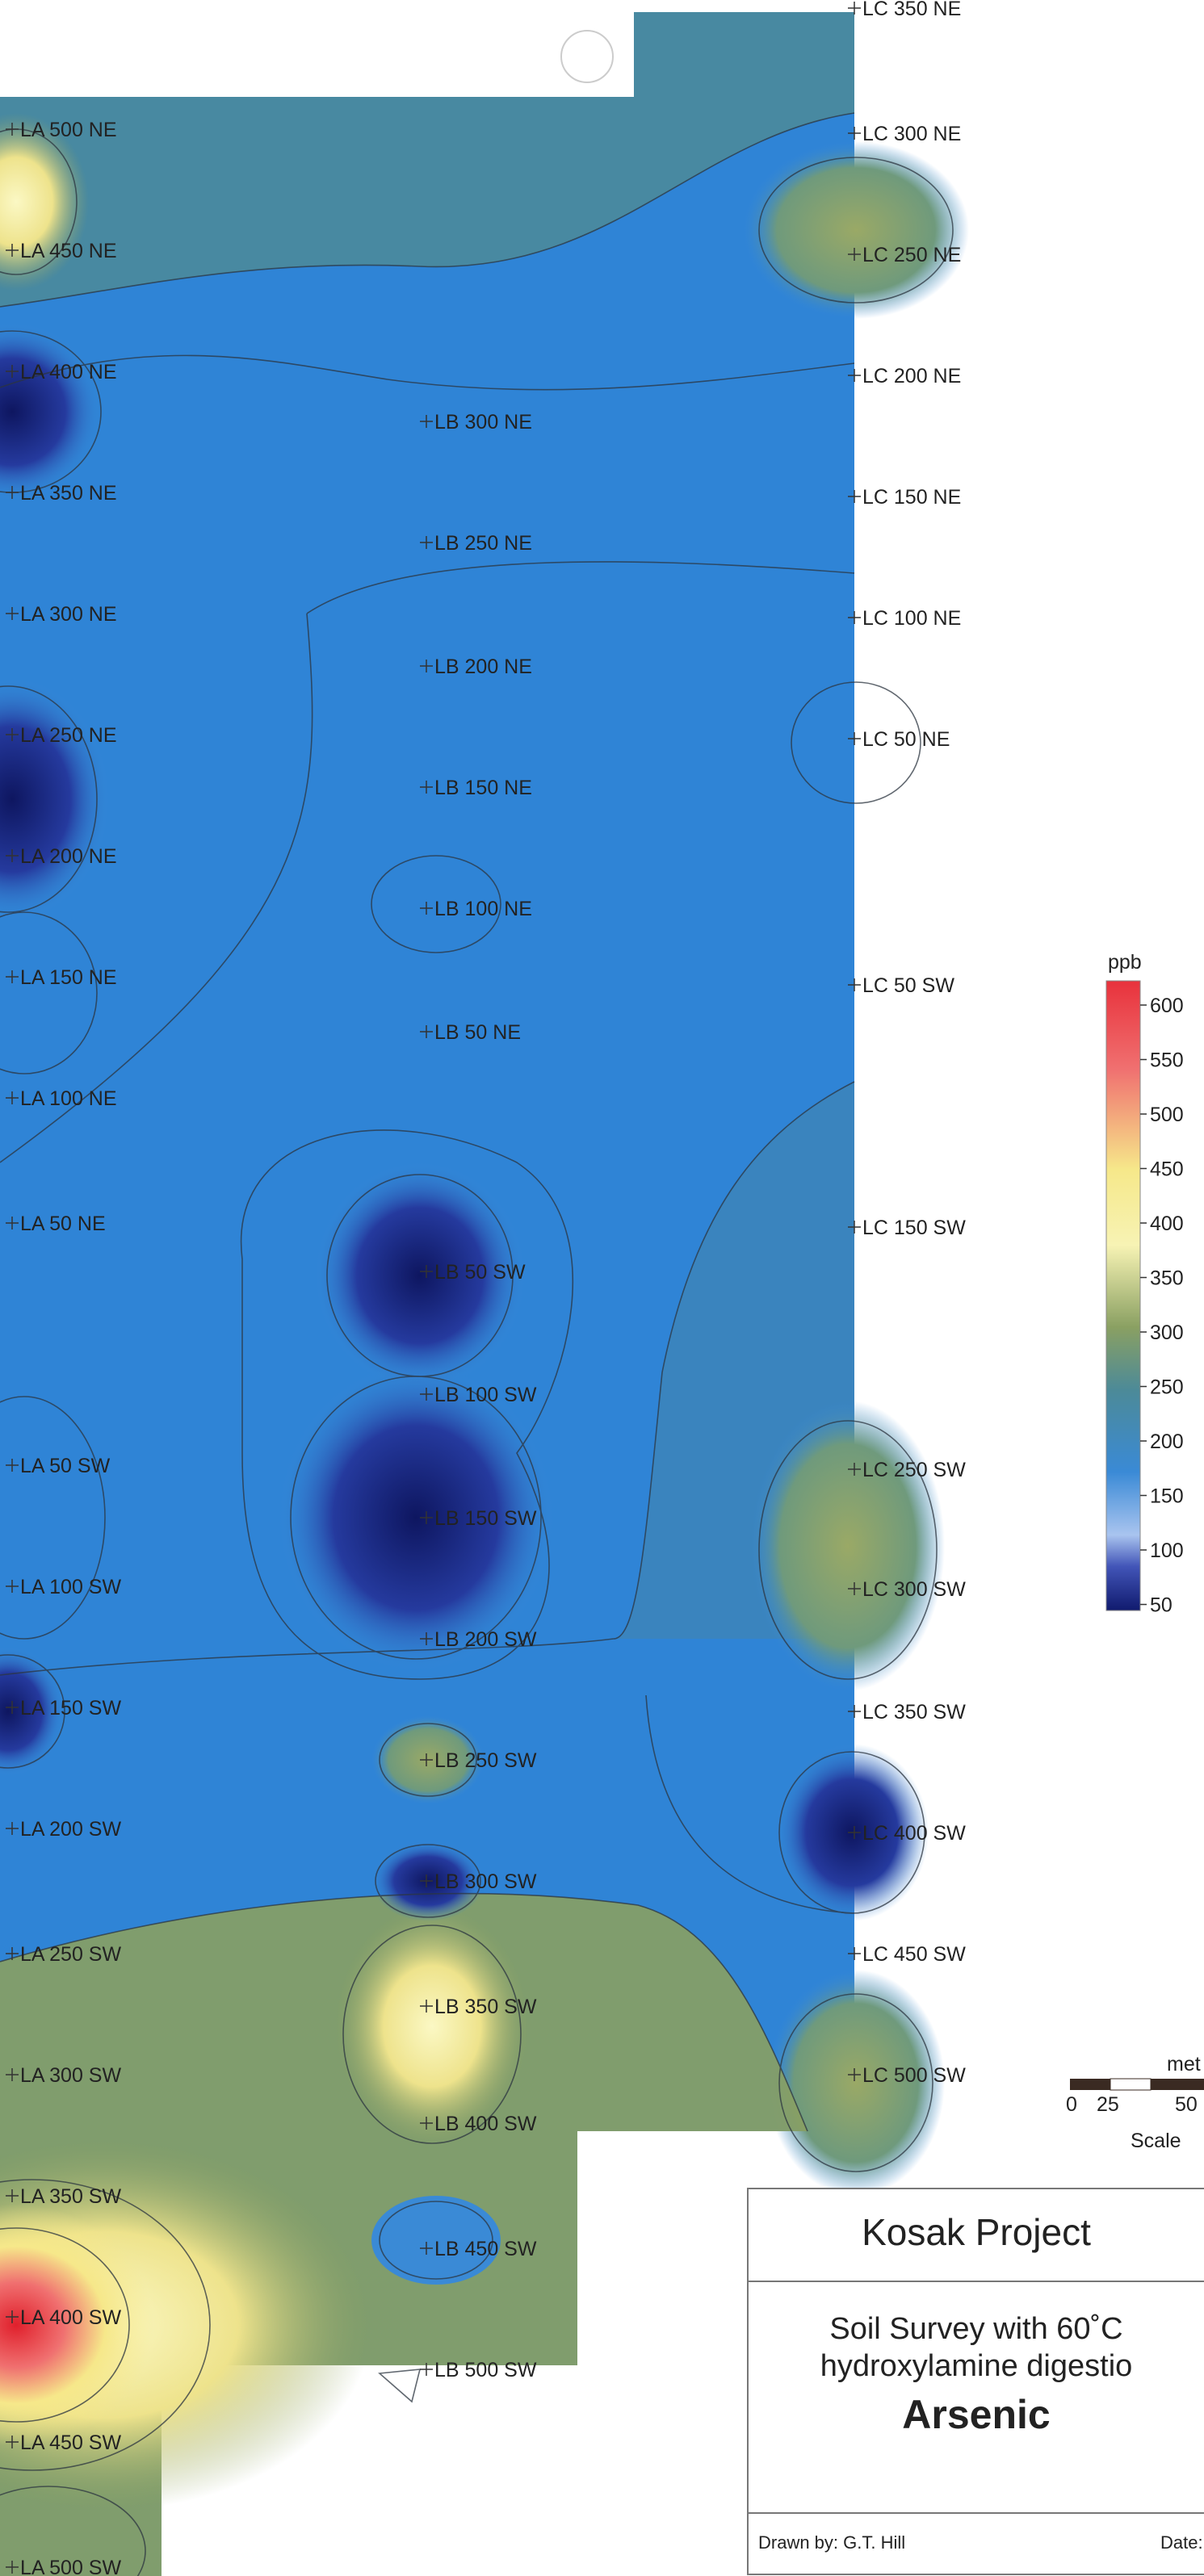  I want to click on station-label-b: LB 50 NE, so click(477, 1032).